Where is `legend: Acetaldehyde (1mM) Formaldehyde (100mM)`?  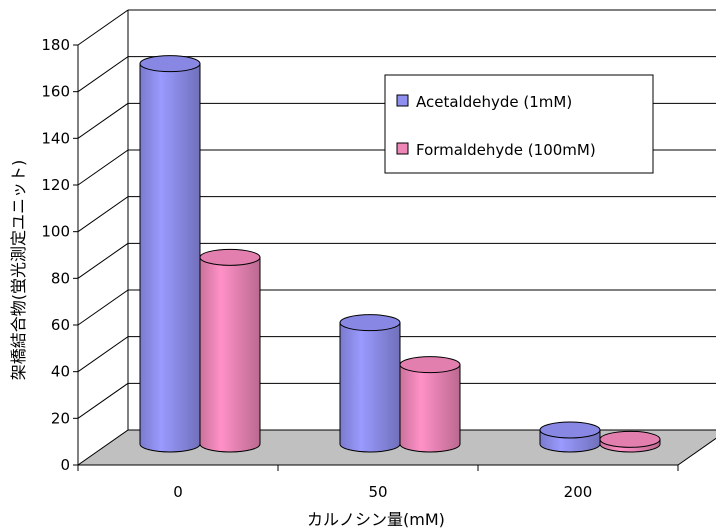 legend: Acetaldehyde (1mM) Formaldehyde (100mM) is located at coordinates (519, 124).